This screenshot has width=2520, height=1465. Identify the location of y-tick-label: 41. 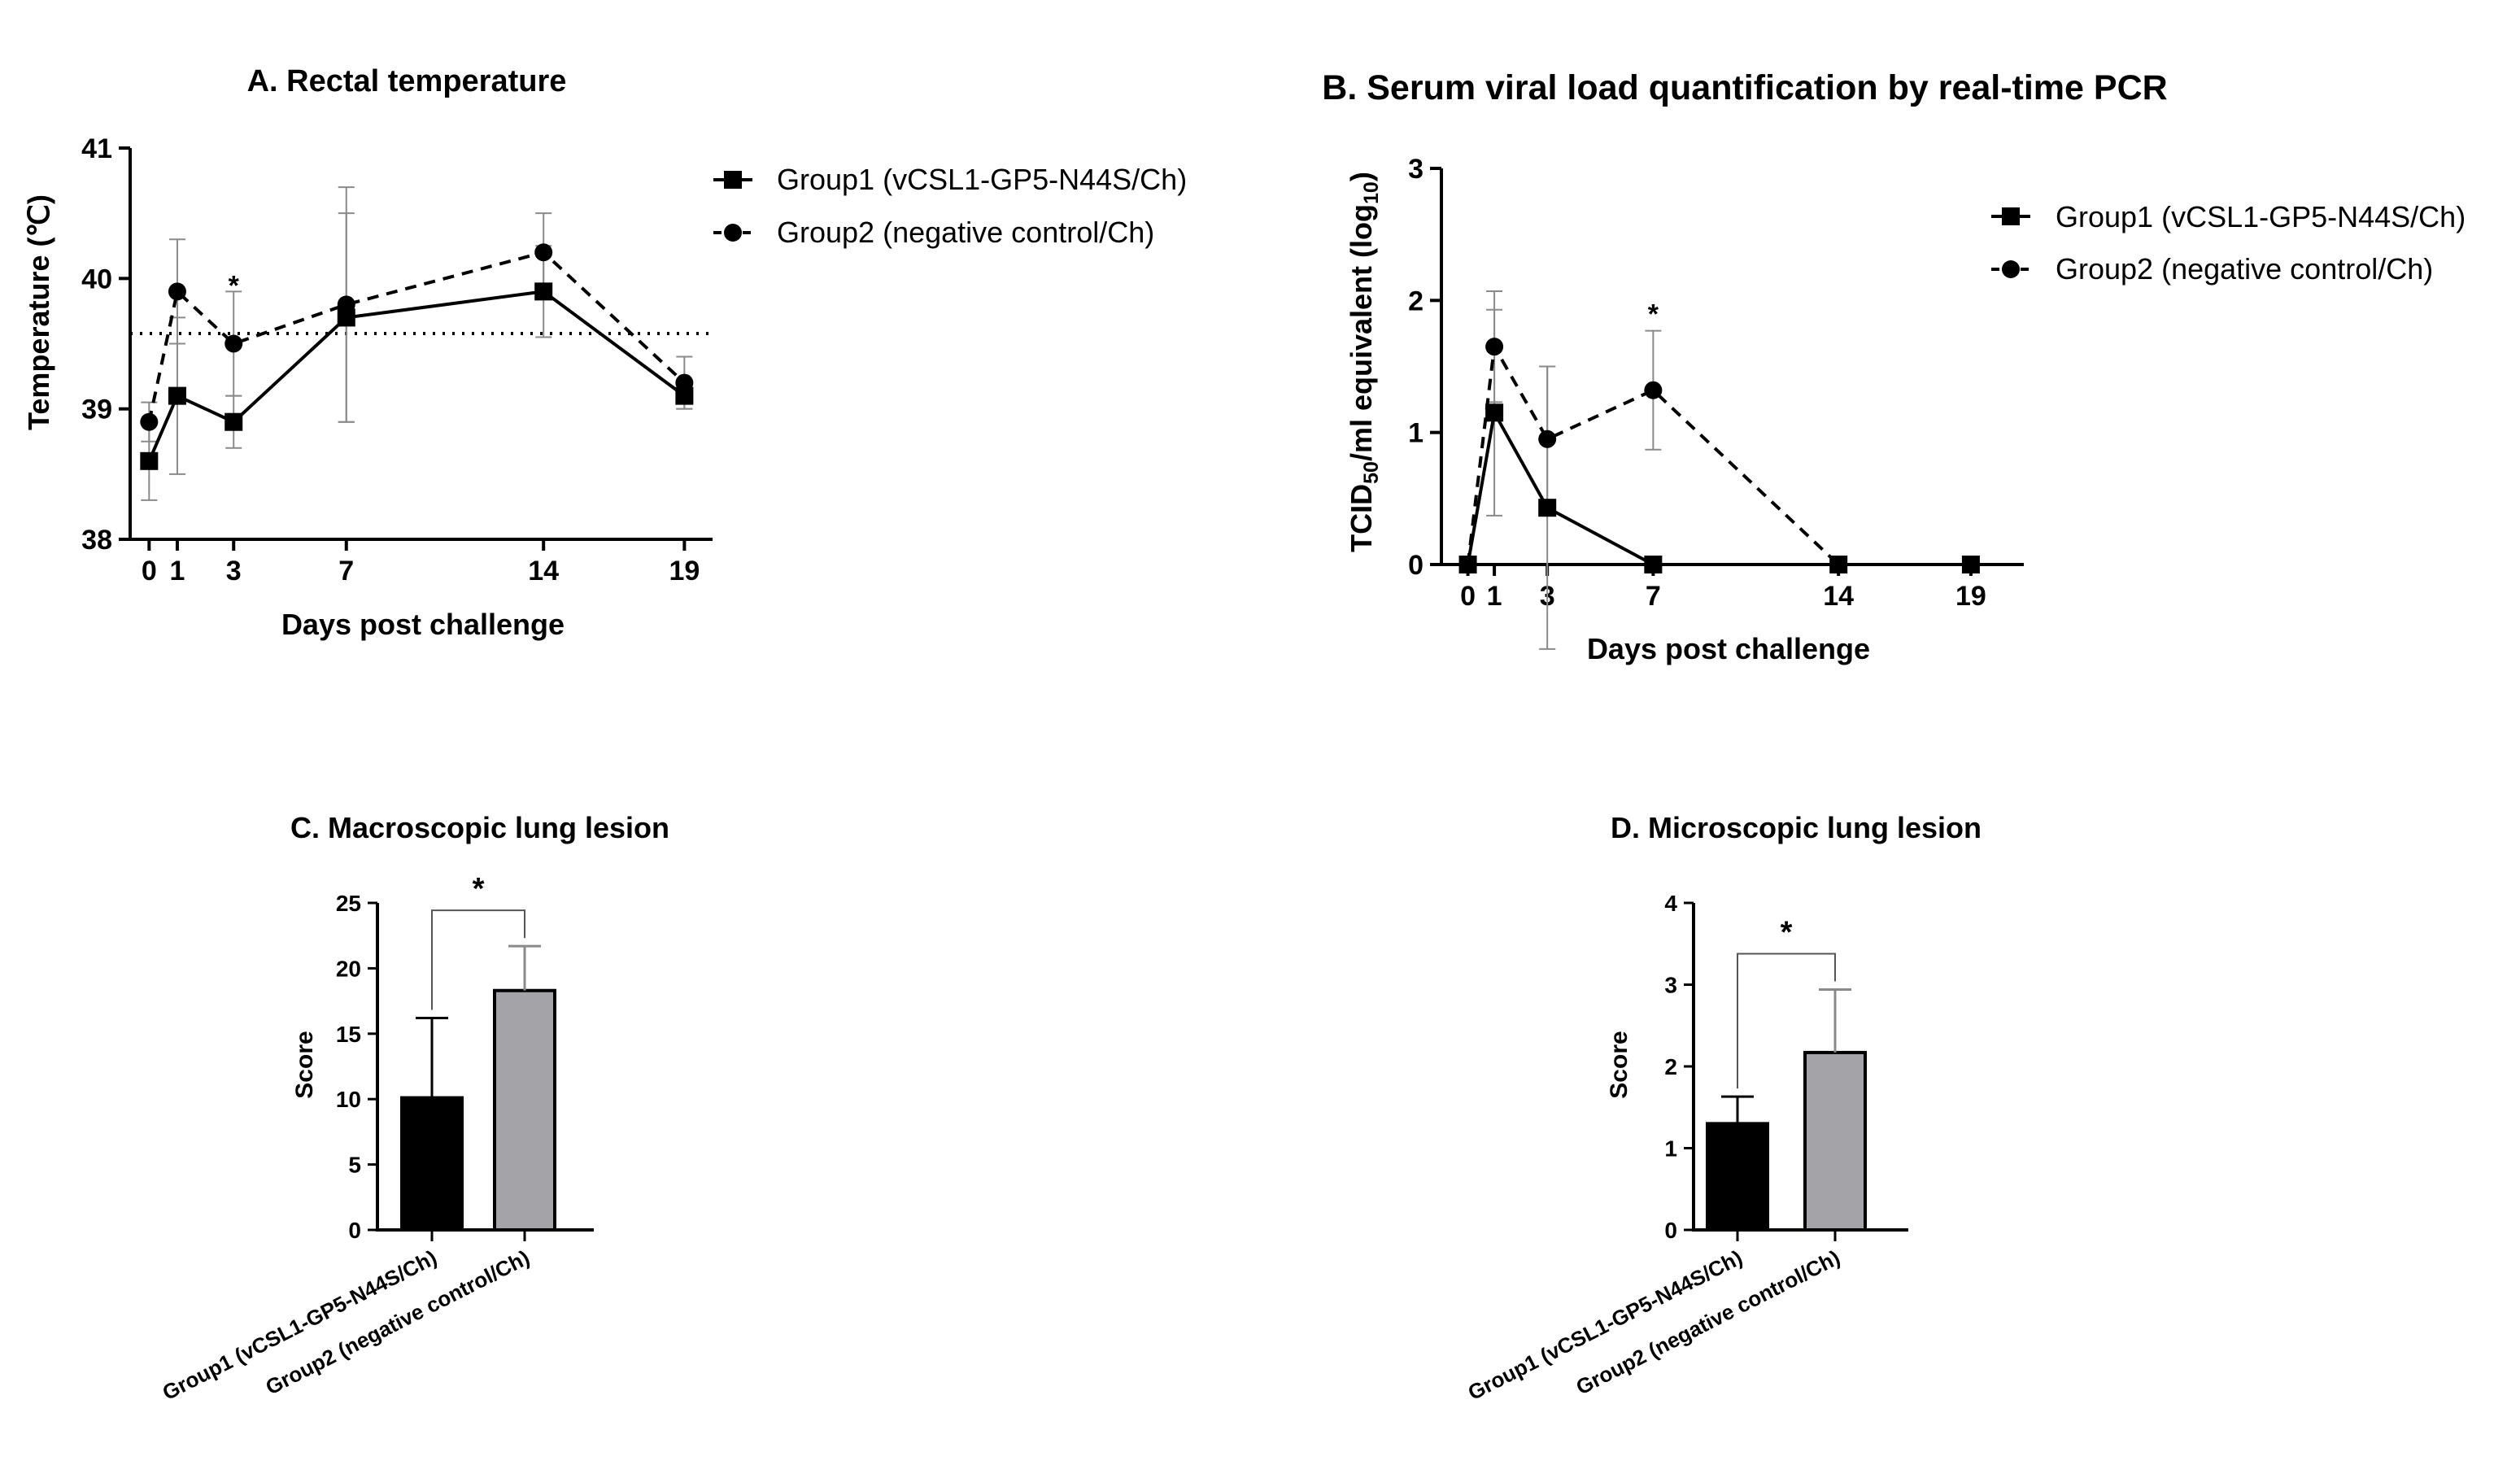
(96, 149).